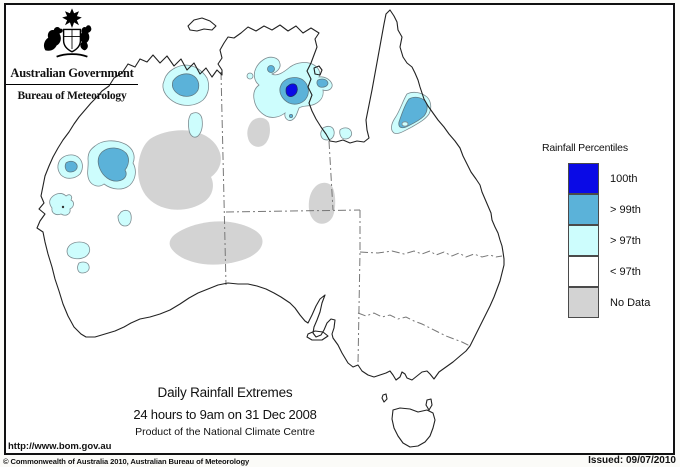  I want to click on rain-area-nt-tail-dot, so click(290, 116).